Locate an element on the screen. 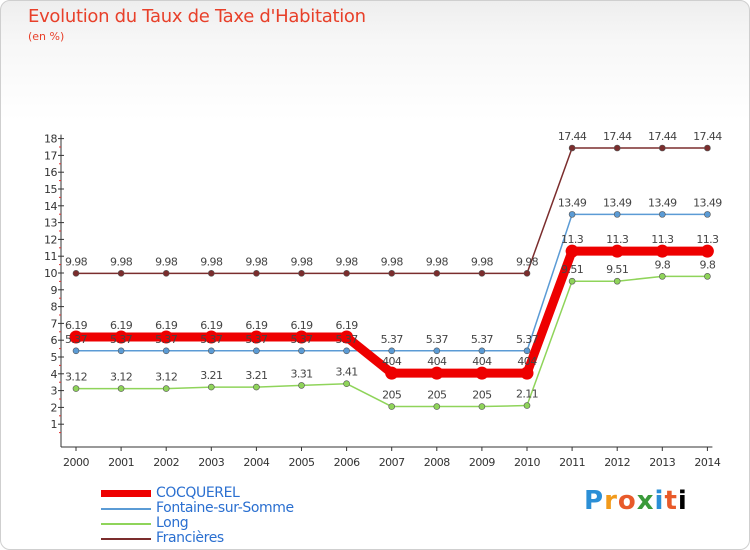 Image resolution: width=750 pixels, height=550 pixels. x-tick-label: 2005 is located at coordinates (302, 462).